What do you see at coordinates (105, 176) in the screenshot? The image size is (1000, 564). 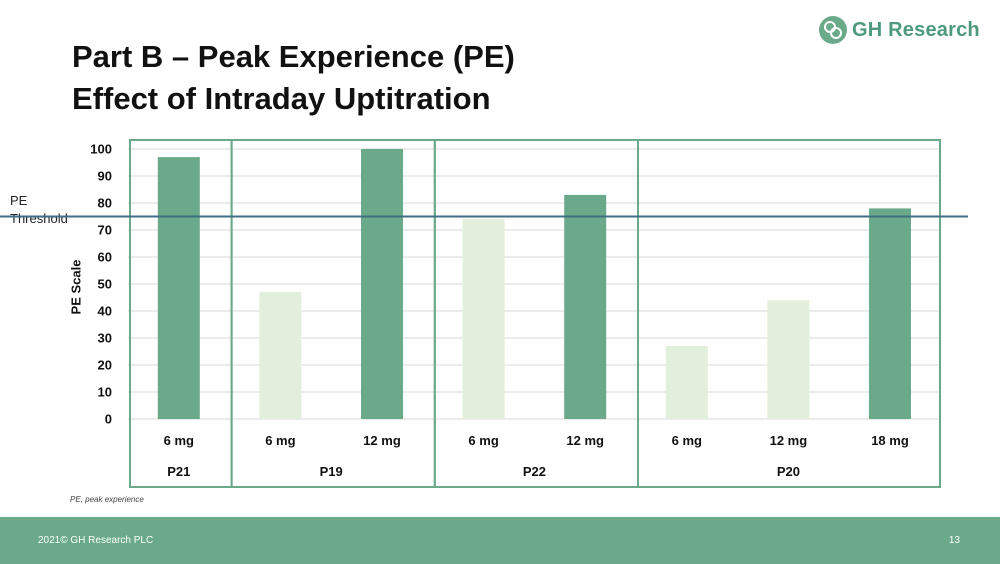 I see `y-tick-label: 90` at bounding box center [105, 176].